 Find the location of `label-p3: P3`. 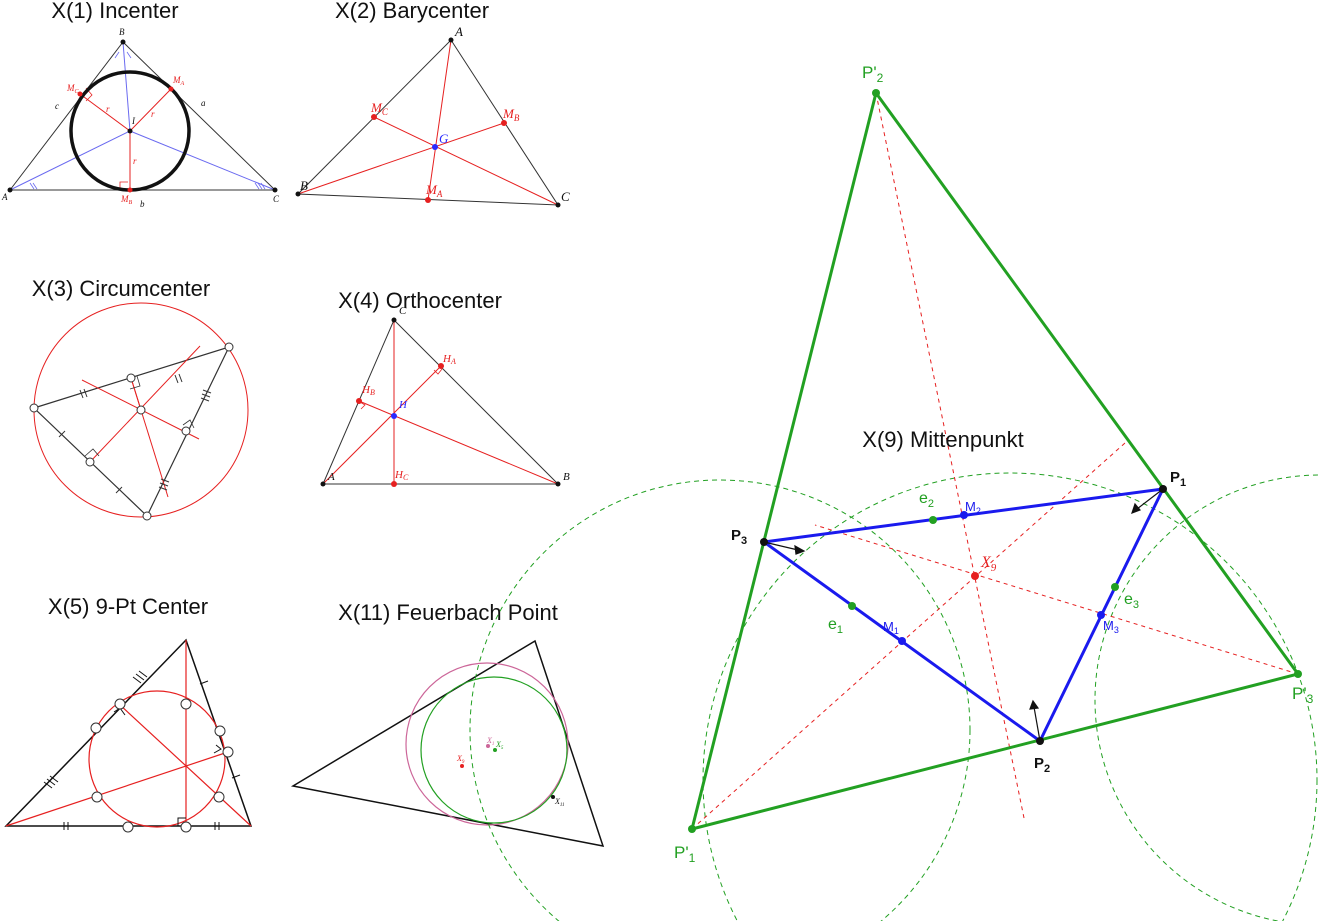

label-p3: P3 is located at coordinates (739, 537).